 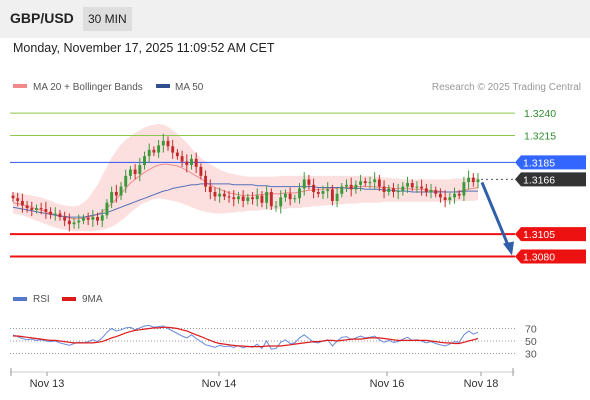 I want to click on x-tick-label: Nov 16, so click(x=387, y=384).